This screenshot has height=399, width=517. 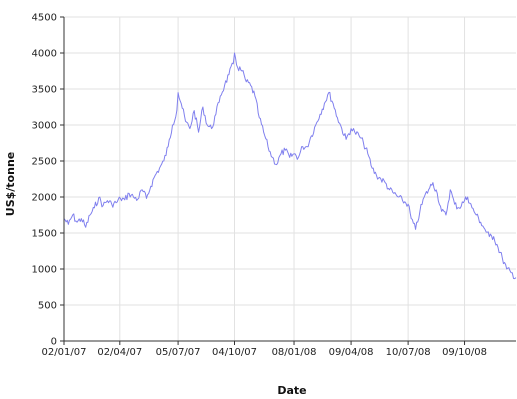 I want to click on x-tick-label: 09/10/08, so click(x=464, y=352).